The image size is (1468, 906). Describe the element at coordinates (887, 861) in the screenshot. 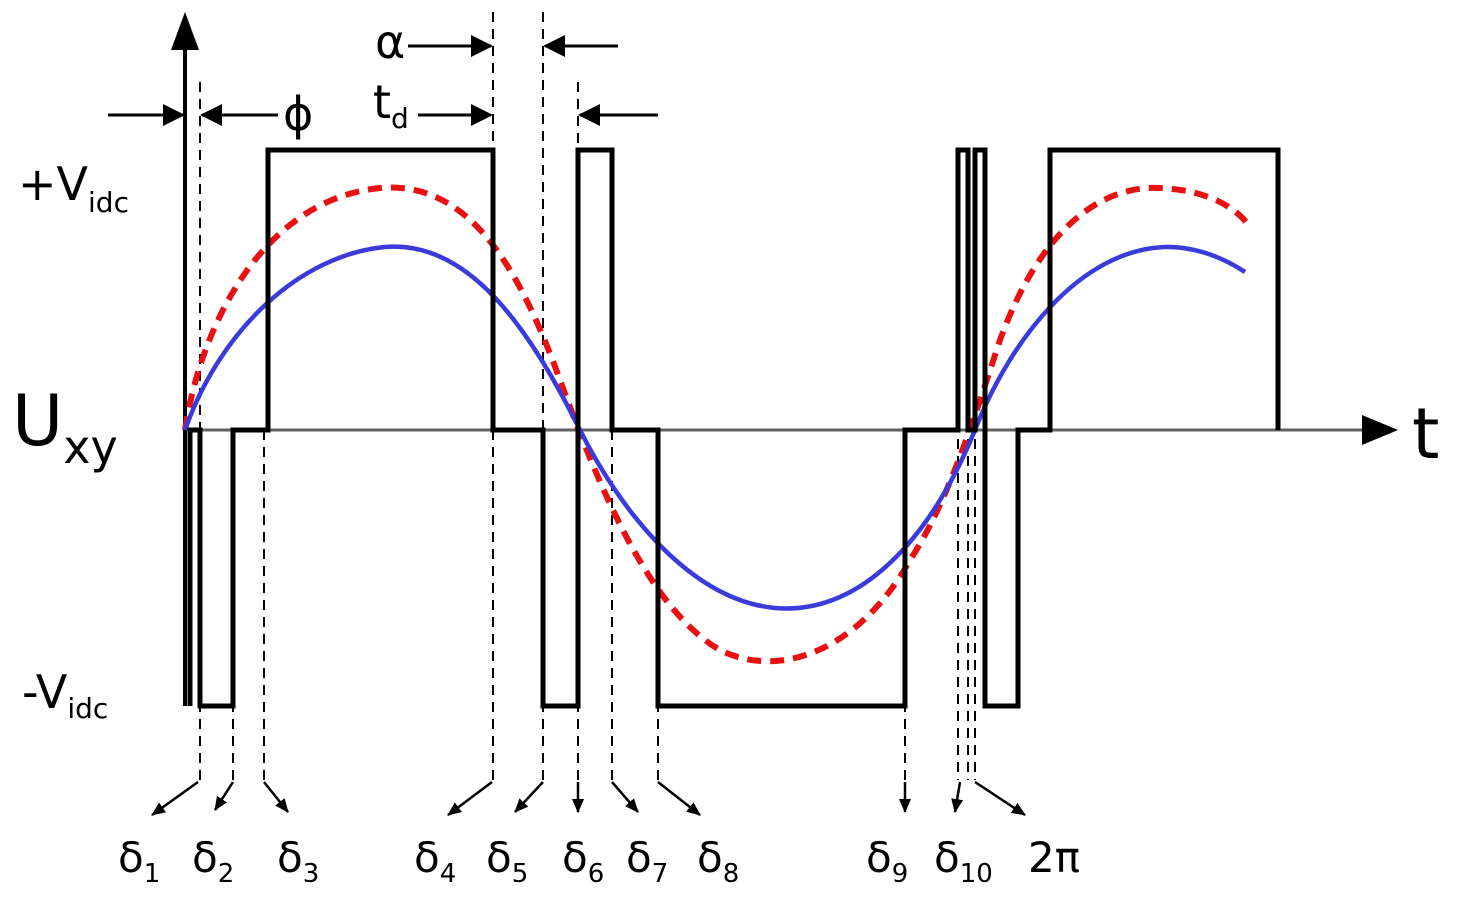

I see `delta-9-label: δ9` at that location.